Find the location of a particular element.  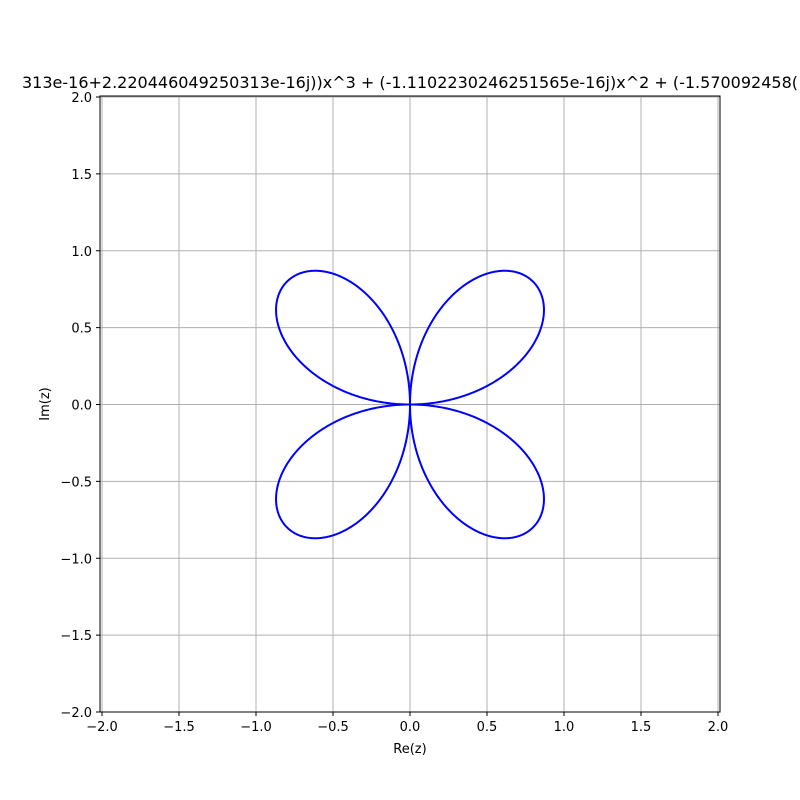

y-tick-label: −0.5 is located at coordinates (76, 482).